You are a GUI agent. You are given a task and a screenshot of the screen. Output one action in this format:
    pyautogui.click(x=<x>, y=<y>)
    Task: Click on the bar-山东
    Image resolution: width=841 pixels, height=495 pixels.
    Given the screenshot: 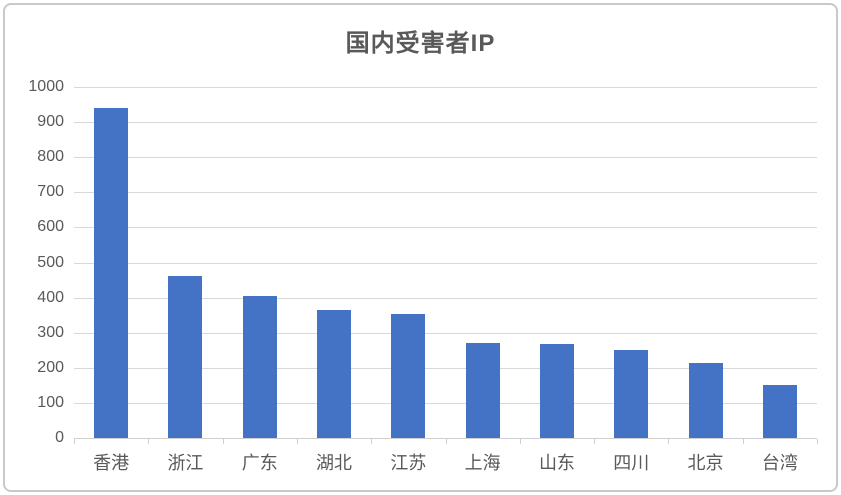 What is the action you would take?
    pyautogui.click(x=556, y=391)
    